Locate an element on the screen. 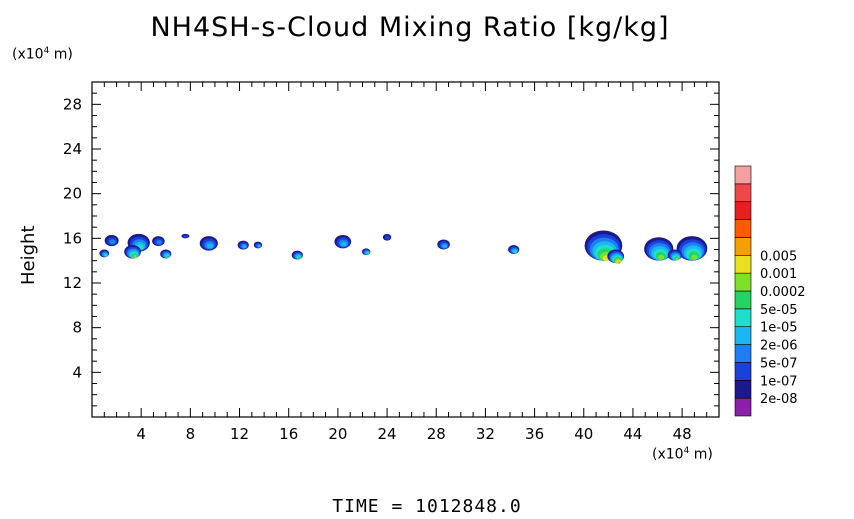 This screenshot has width=854, height=519. colorbar-label: 5e-07 is located at coordinates (779, 363).